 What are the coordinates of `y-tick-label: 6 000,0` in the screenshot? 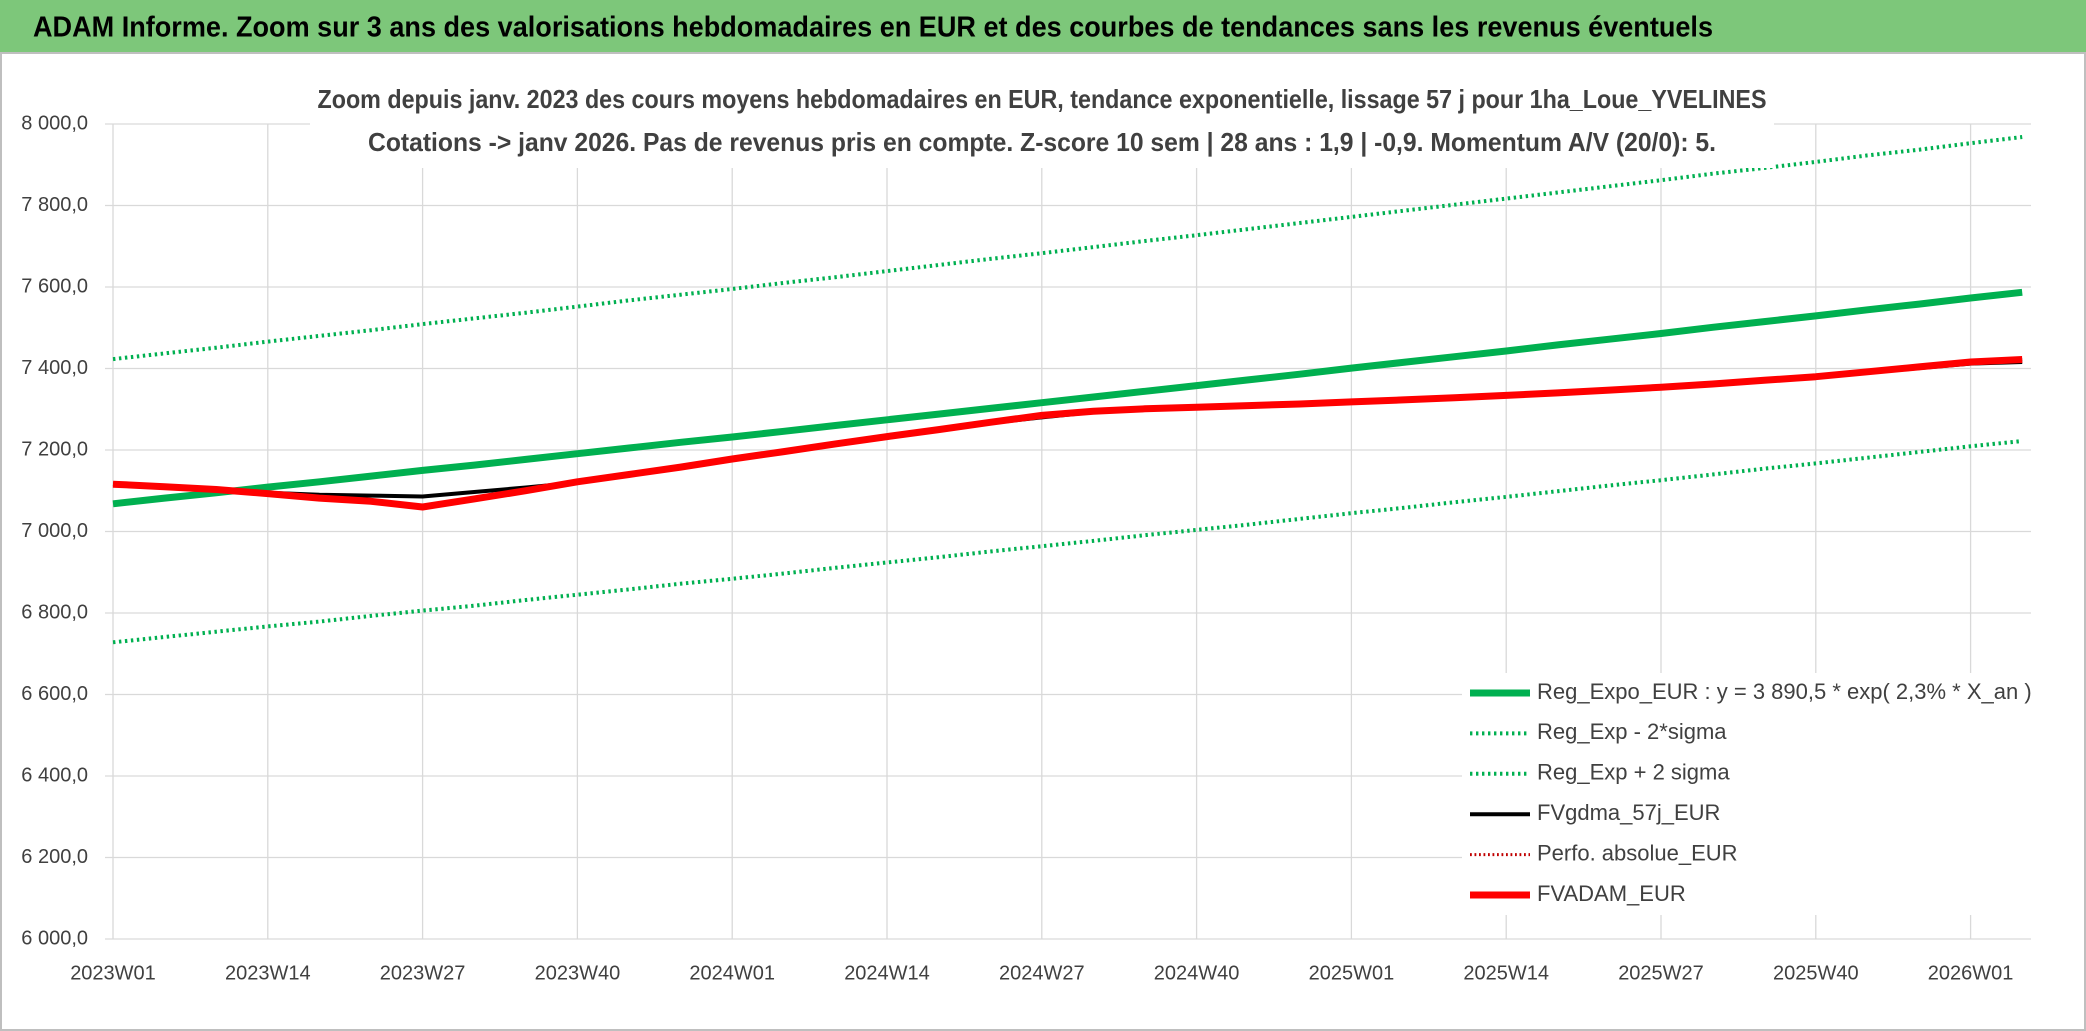 It's located at (54, 938).